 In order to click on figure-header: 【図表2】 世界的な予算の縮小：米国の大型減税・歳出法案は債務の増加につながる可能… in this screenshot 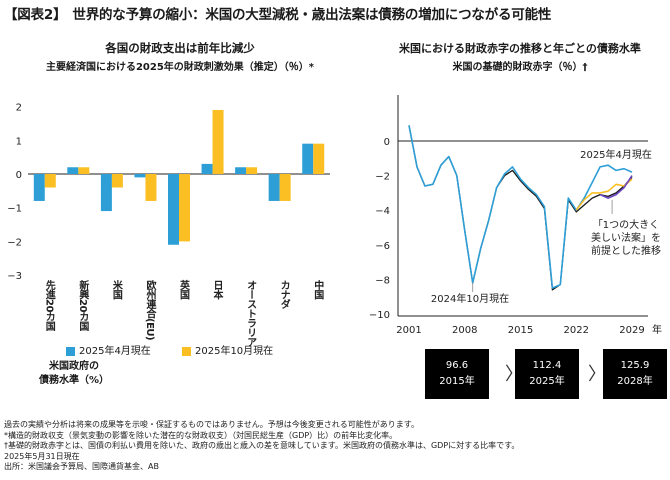, I will do `click(277, 13)`.